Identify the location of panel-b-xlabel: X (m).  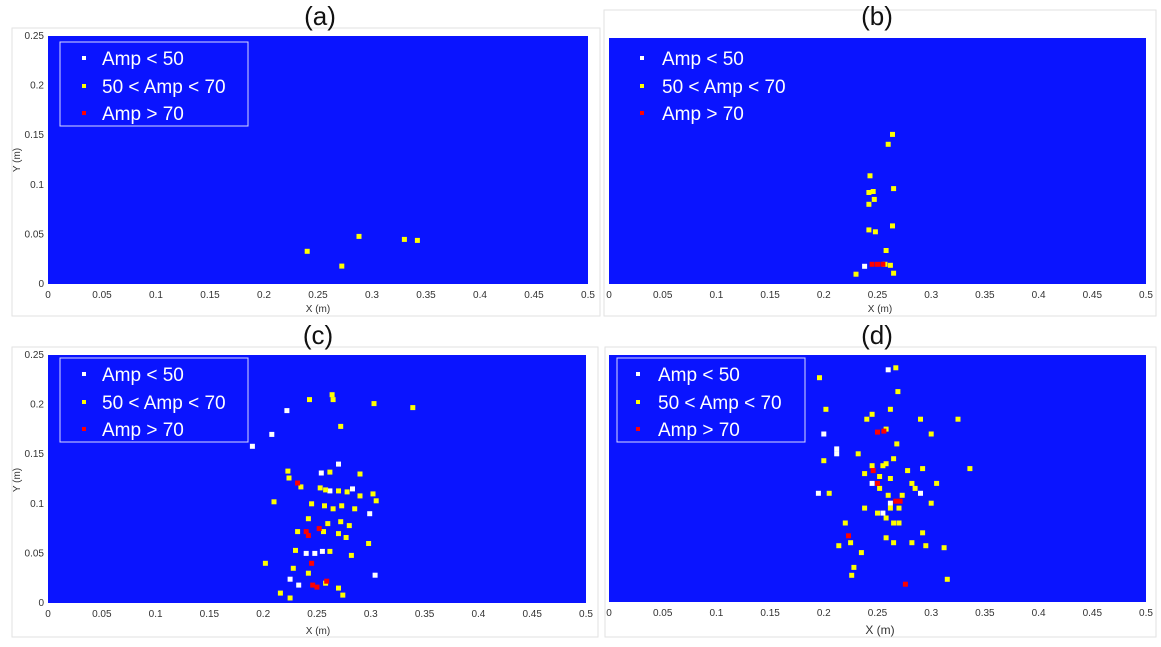
(880, 309).